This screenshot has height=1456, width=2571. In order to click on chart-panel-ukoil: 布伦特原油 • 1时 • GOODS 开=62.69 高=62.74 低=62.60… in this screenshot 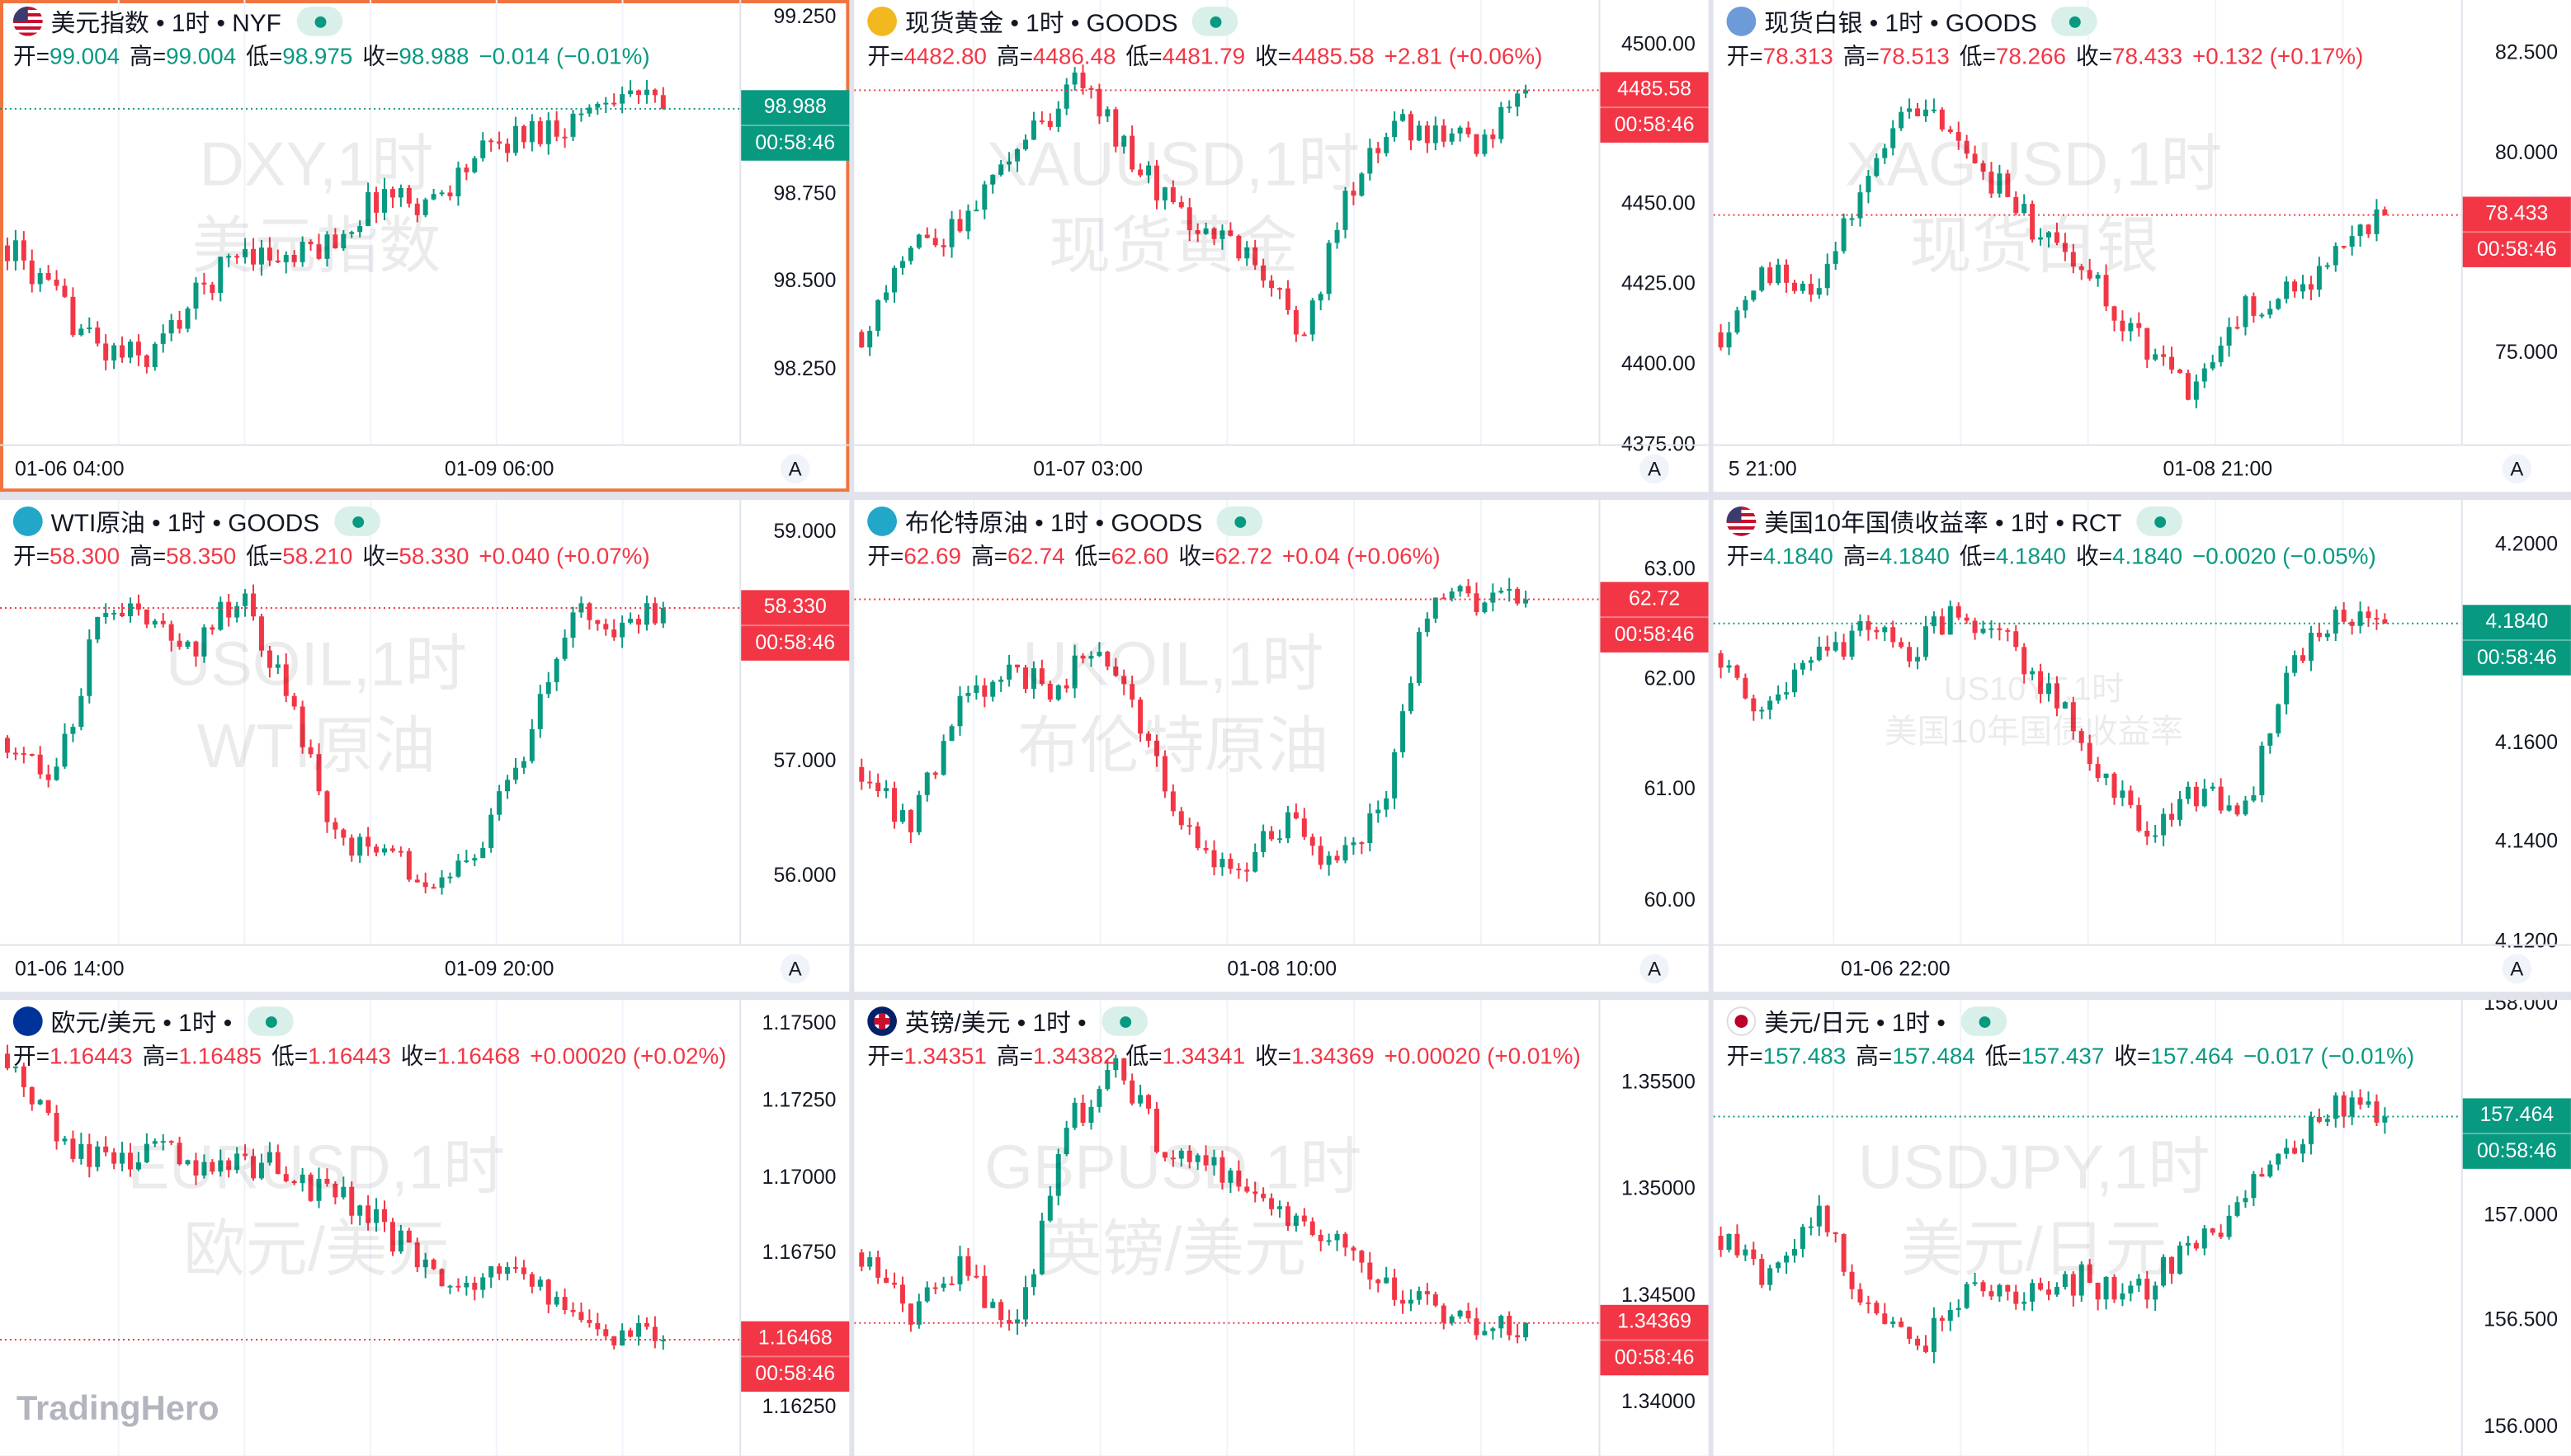, I will do `click(1282, 746)`.